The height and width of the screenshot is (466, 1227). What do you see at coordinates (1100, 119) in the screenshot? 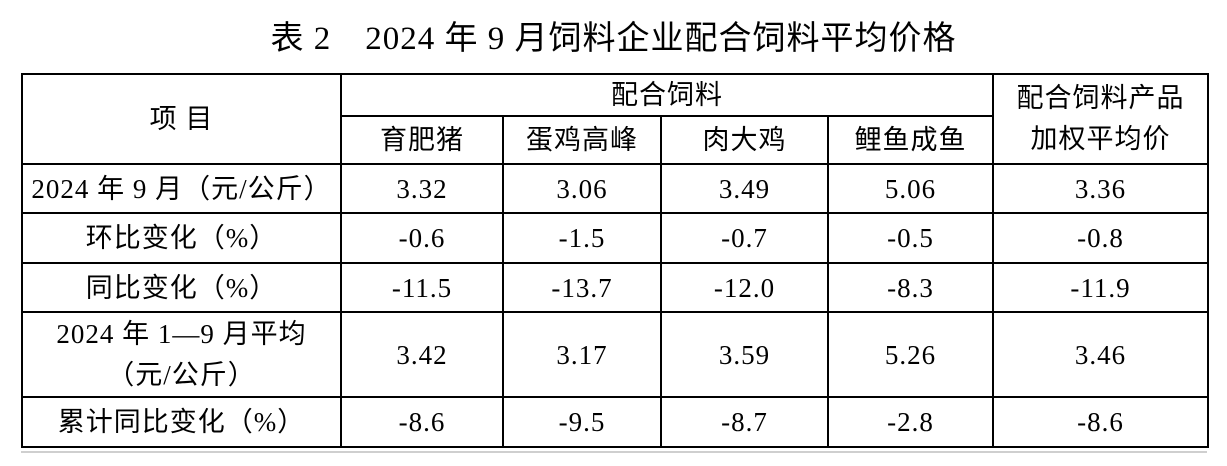
I see `header-weighted-average: 配合饲料产品 加权平均价` at bounding box center [1100, 119].